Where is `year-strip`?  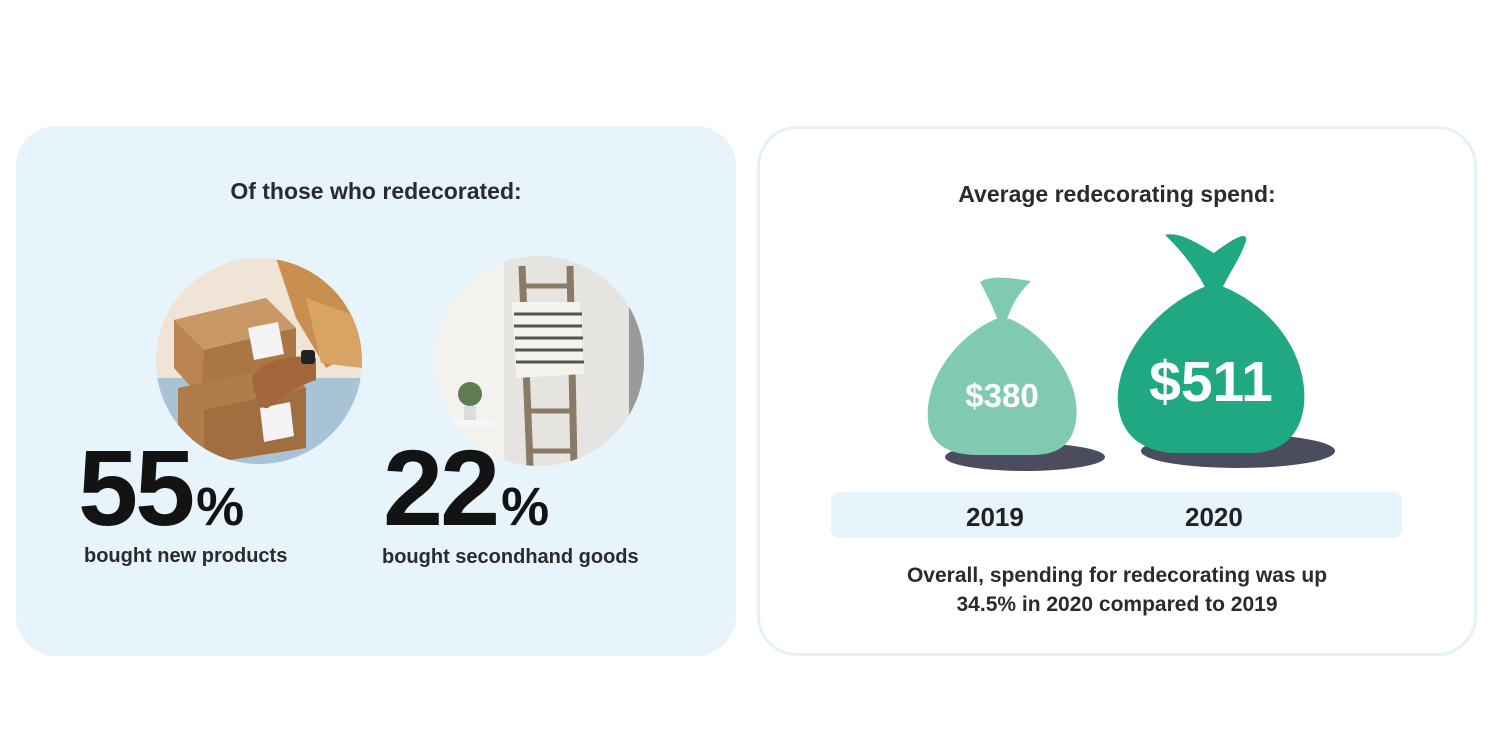
year-strip is located at coordinates (1116, 515).